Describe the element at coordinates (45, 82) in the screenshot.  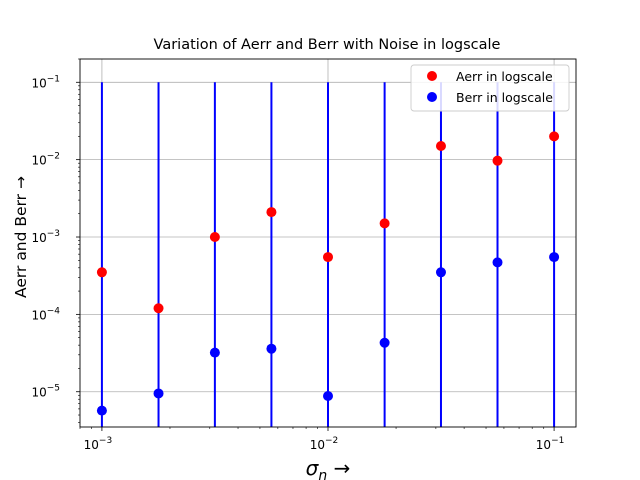
I see `y-tick-label: 10⁻¹` at that location.